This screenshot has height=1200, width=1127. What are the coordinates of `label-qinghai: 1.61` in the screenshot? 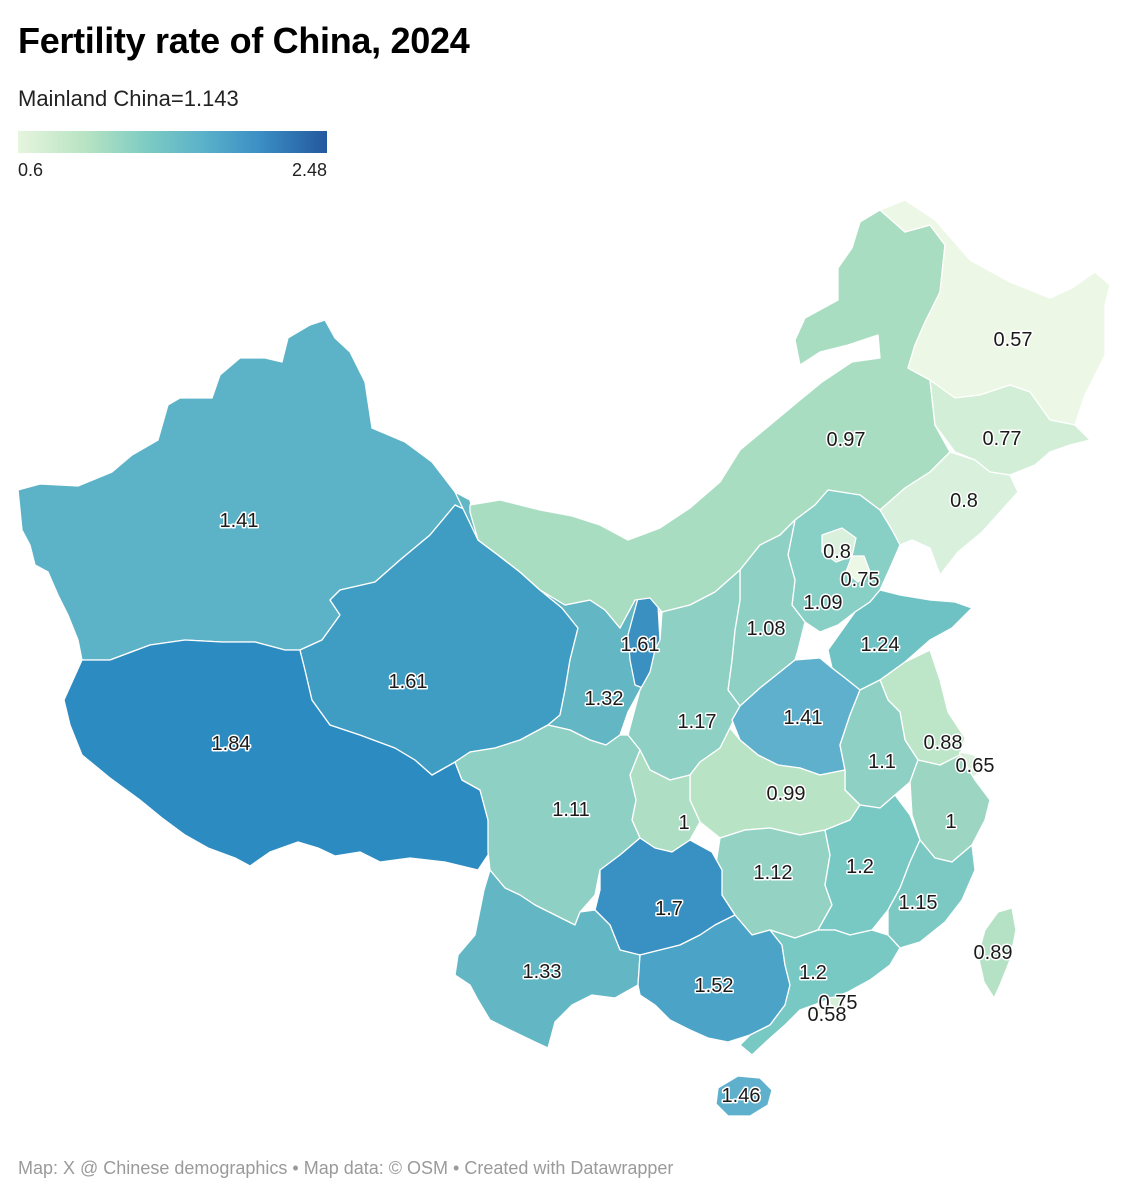 It's located at (408, 682).